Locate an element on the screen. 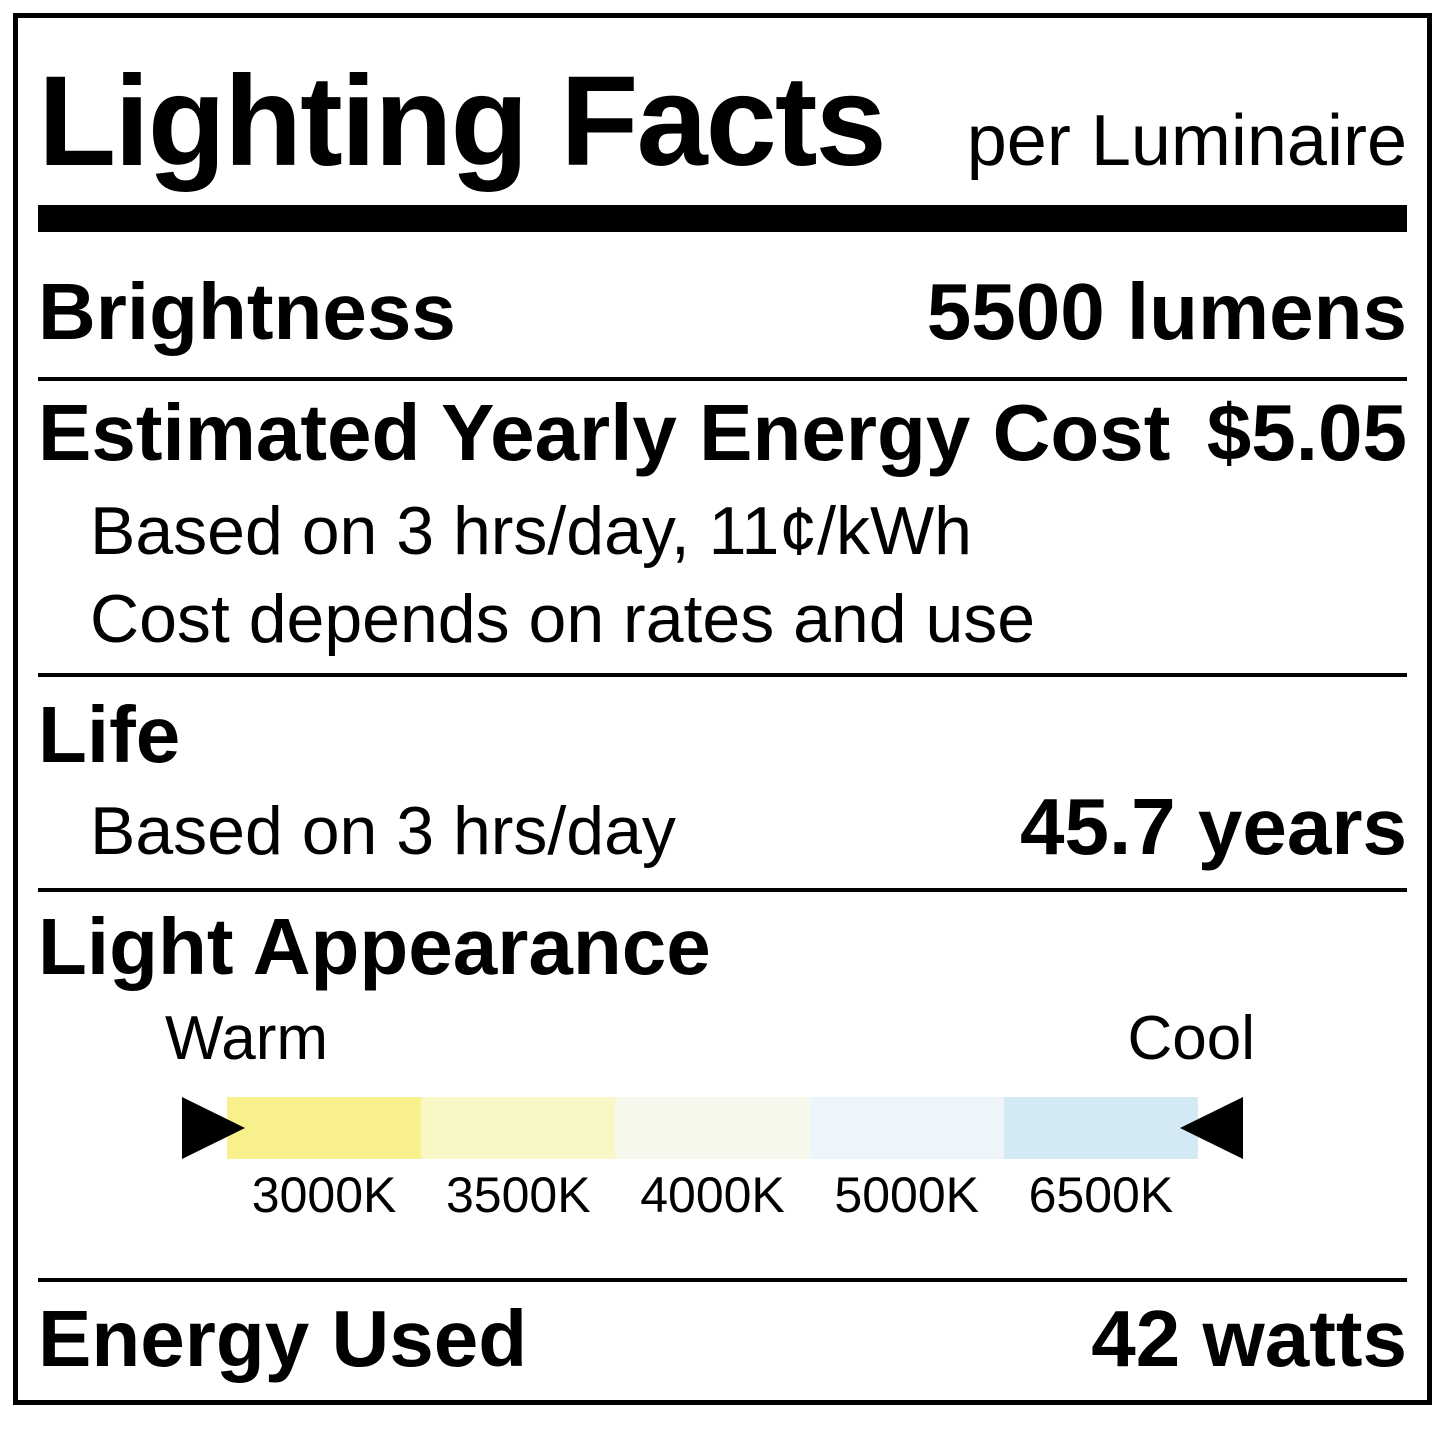 The image size is (1445, 1431). warm-arrow-icon is located at coordinates (213, 1128).